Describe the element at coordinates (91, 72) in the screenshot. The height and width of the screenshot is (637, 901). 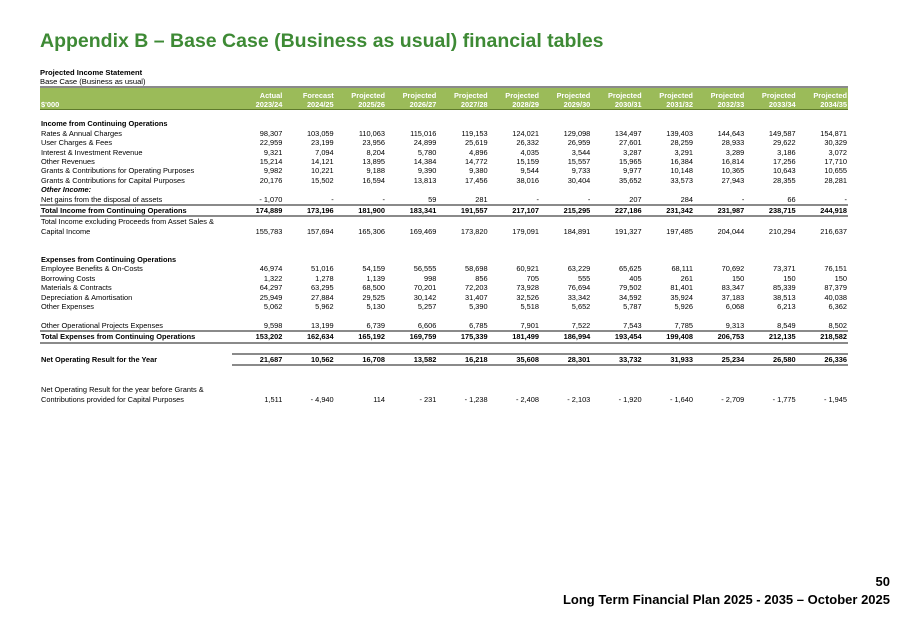
I see `statement-title: Projected Income Statement` at that location.